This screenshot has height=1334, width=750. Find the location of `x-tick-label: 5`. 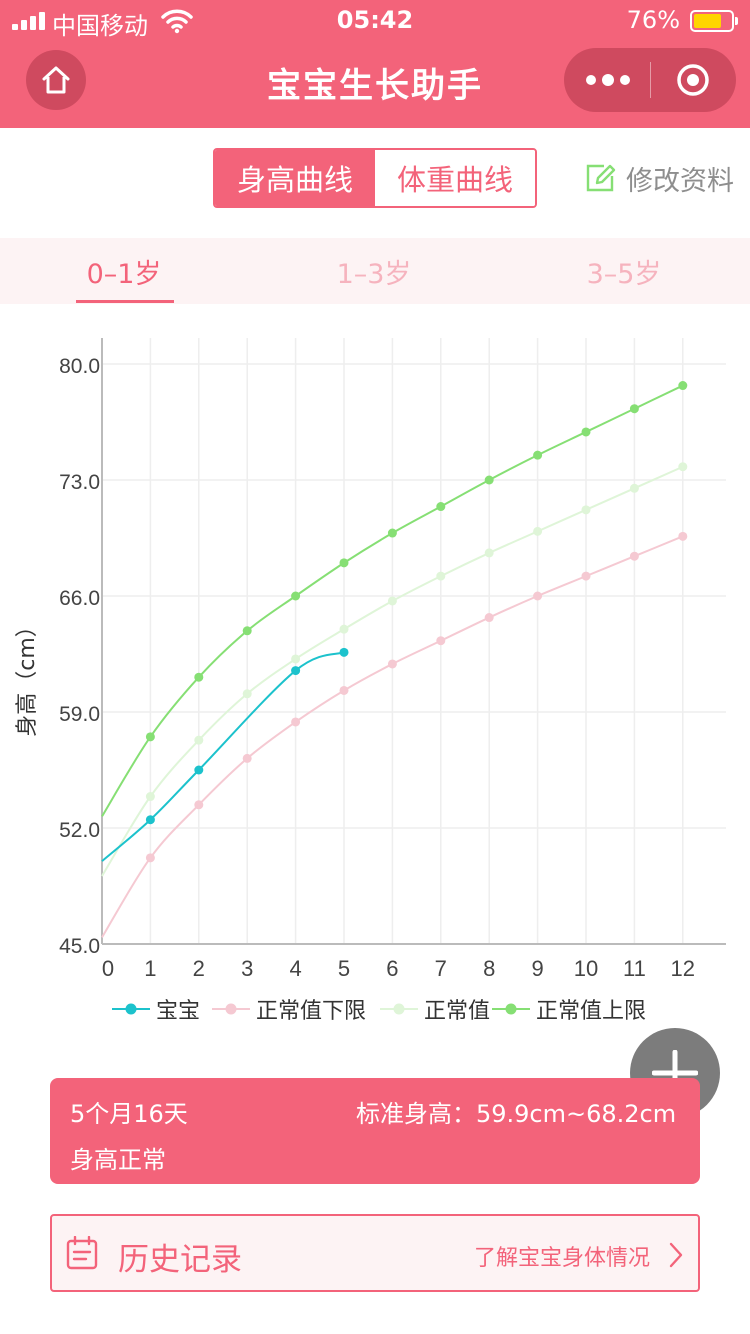

x-tick-label: 5 is located at coordinates (344, 968).